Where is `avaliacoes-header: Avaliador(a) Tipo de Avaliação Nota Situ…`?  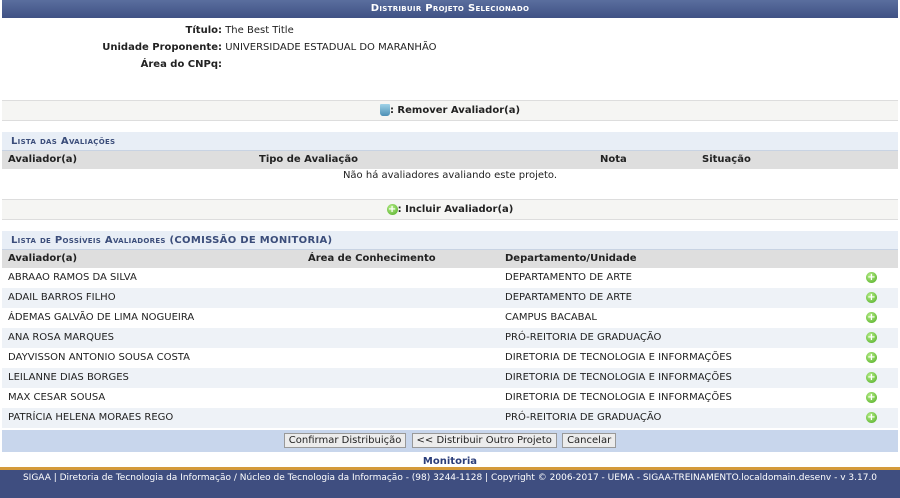
avaliacoes-header: Avaliador(a) Tipo de Avaliação Nota Situ… is located at coordinates (450, 160).